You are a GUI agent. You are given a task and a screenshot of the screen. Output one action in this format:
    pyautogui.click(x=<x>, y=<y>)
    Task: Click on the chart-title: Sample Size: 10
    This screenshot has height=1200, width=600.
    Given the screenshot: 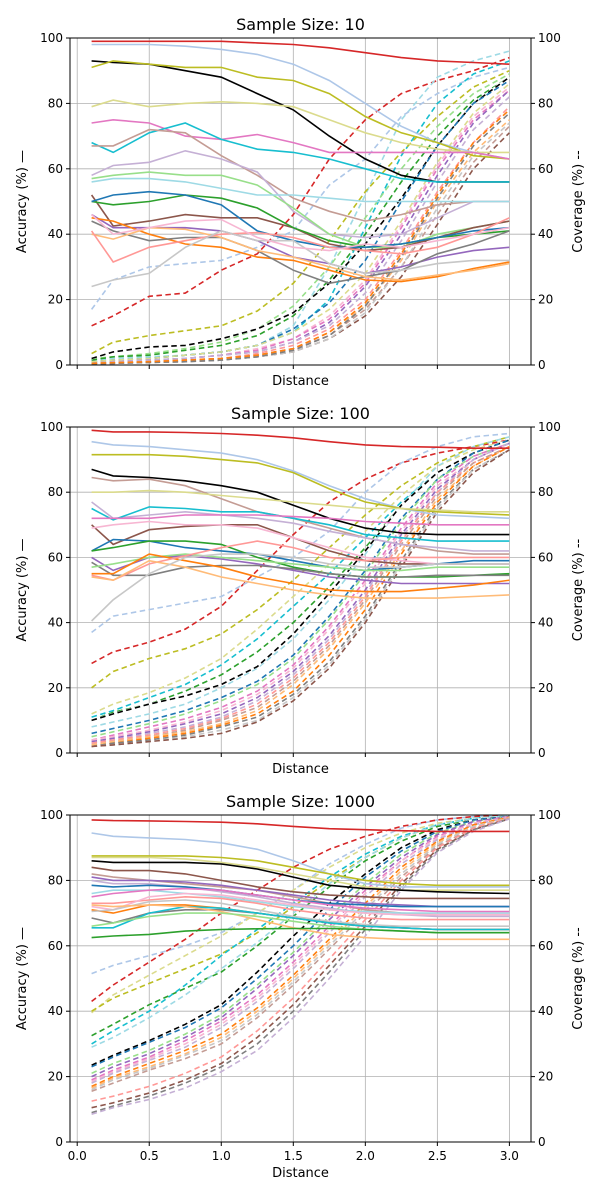 What is the action you would take?
    pyautogui.click(x=300, y=24)
    